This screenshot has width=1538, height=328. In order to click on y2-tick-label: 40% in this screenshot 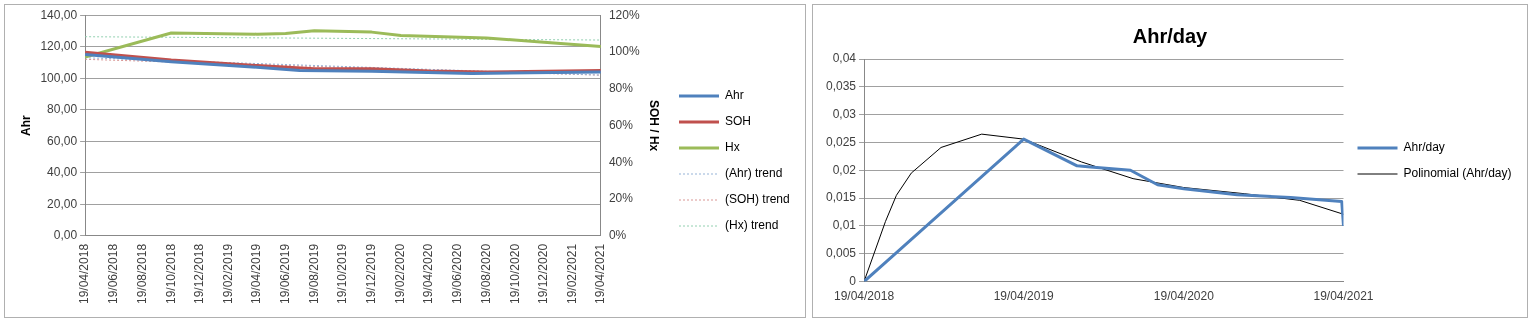, I will do `click(621, 161)`.